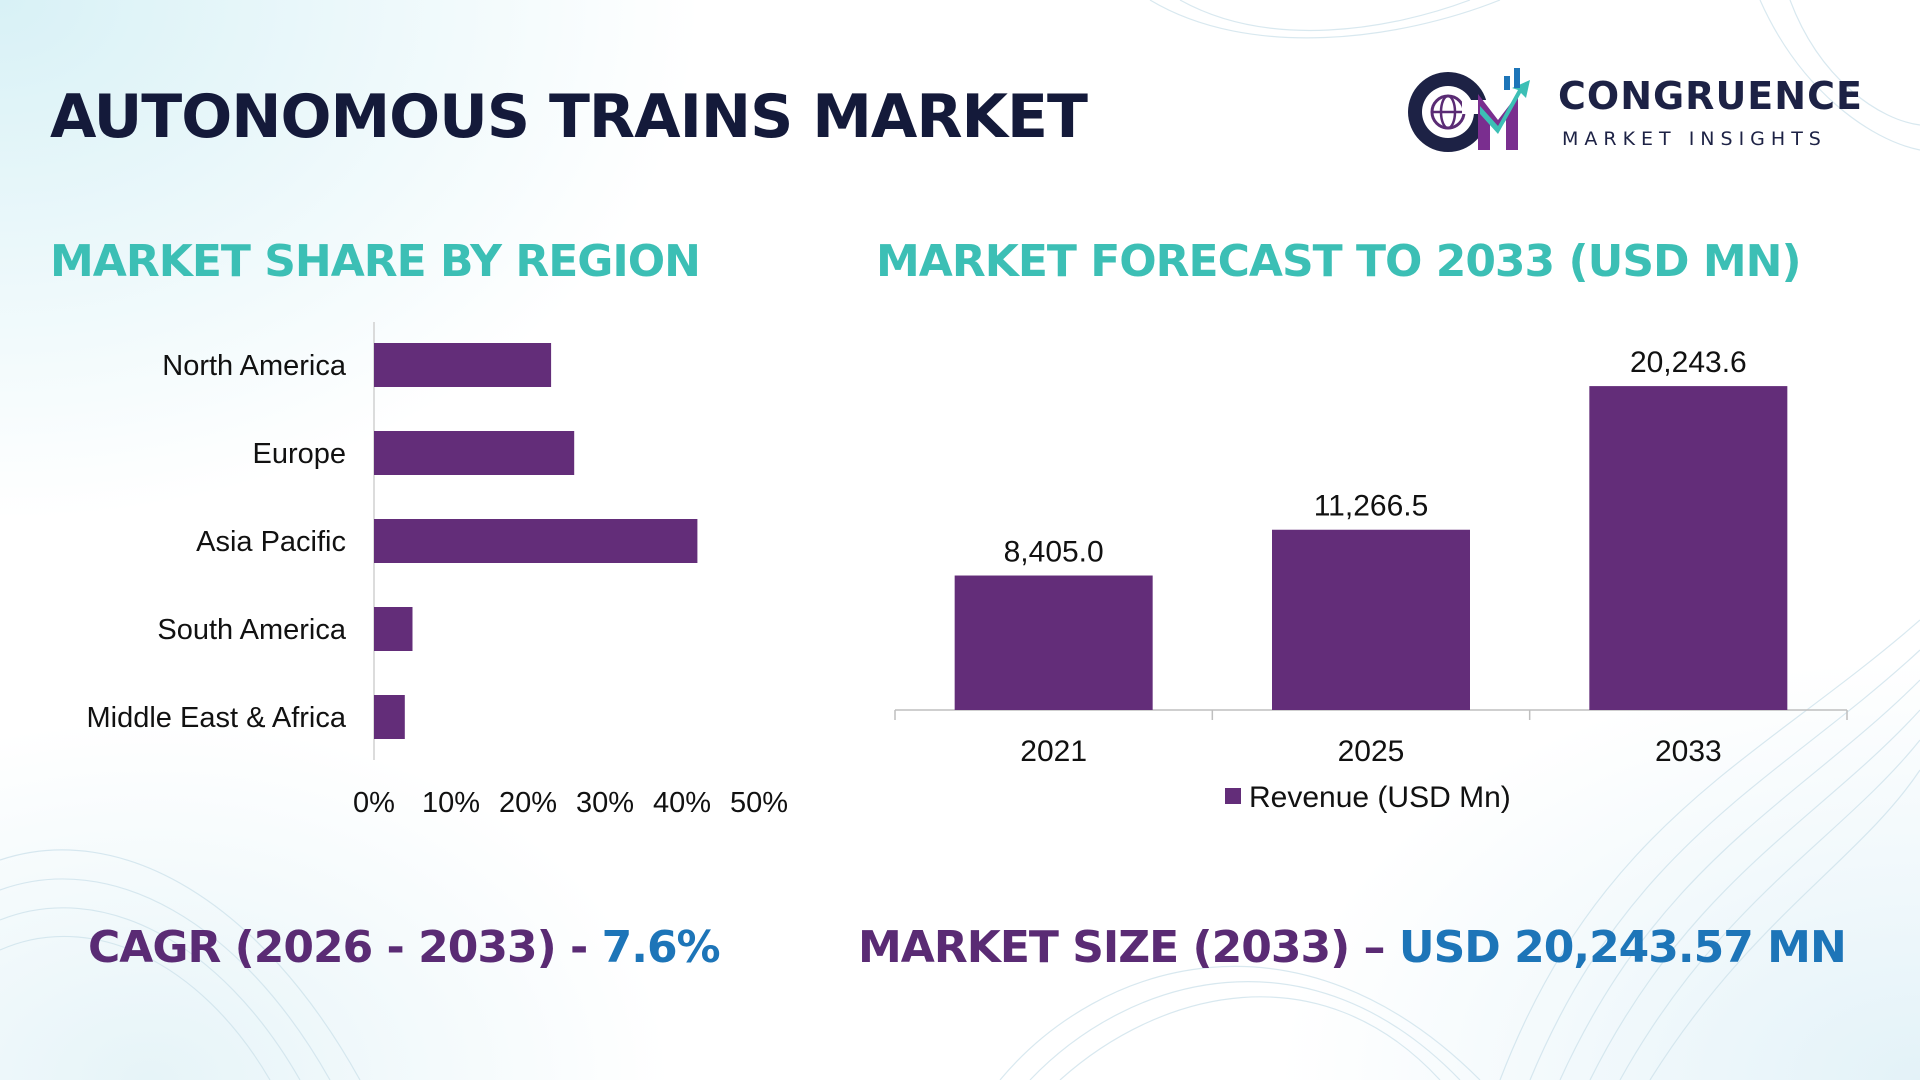 Image resolution: width=1920 pixels, height=1080 pixels. I want to click on region-x-tick-label: 20%, so click(528, 803).